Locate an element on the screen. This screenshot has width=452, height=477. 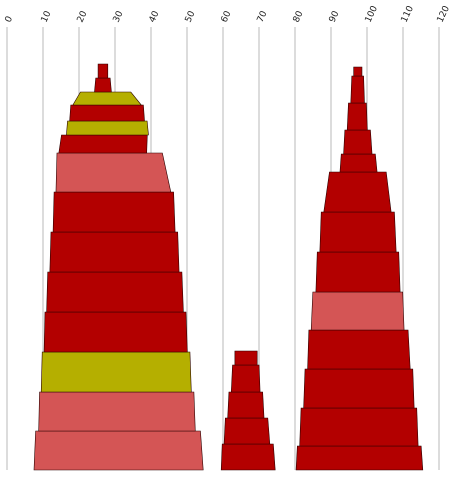
tick-layer: 0 10 20 30 40 50 60 70 80 90 100 110 120 is located at coordinates (228, 14).